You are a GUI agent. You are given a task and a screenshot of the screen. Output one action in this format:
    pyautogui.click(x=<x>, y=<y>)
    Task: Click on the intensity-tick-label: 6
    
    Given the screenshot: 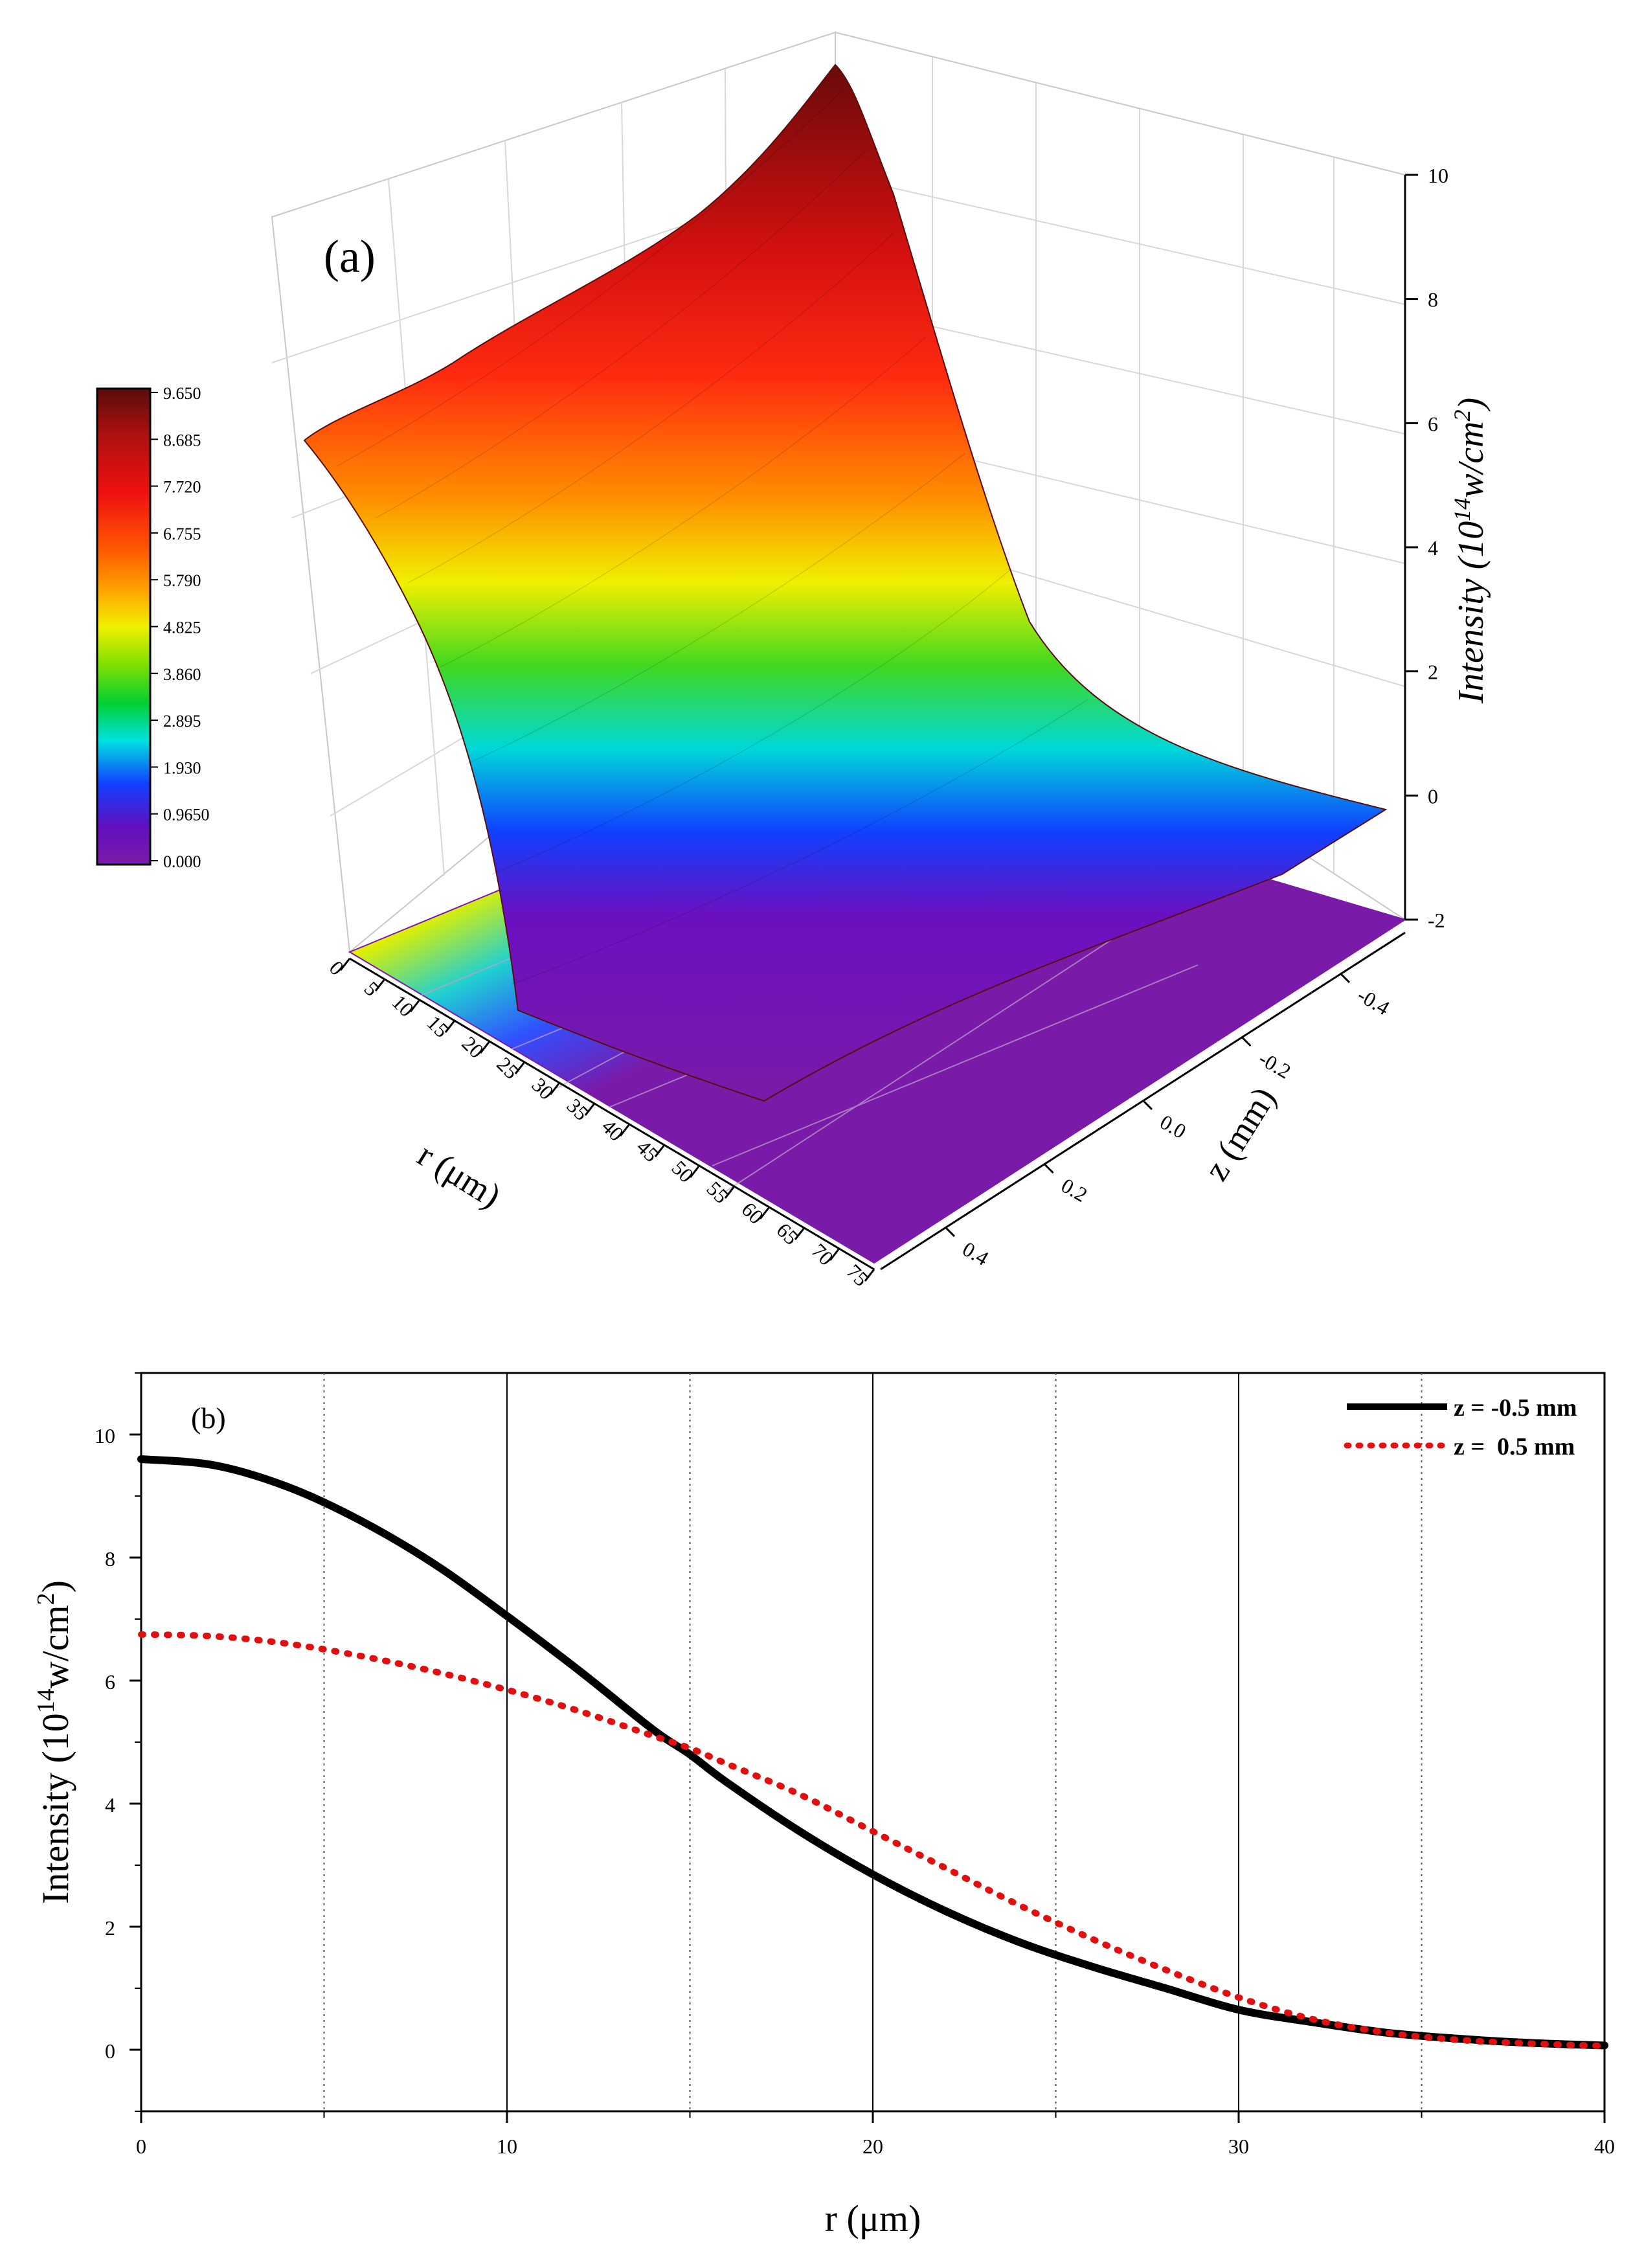 What is the action you would take?
    pyautogui.click(x=1433, y=423)
    